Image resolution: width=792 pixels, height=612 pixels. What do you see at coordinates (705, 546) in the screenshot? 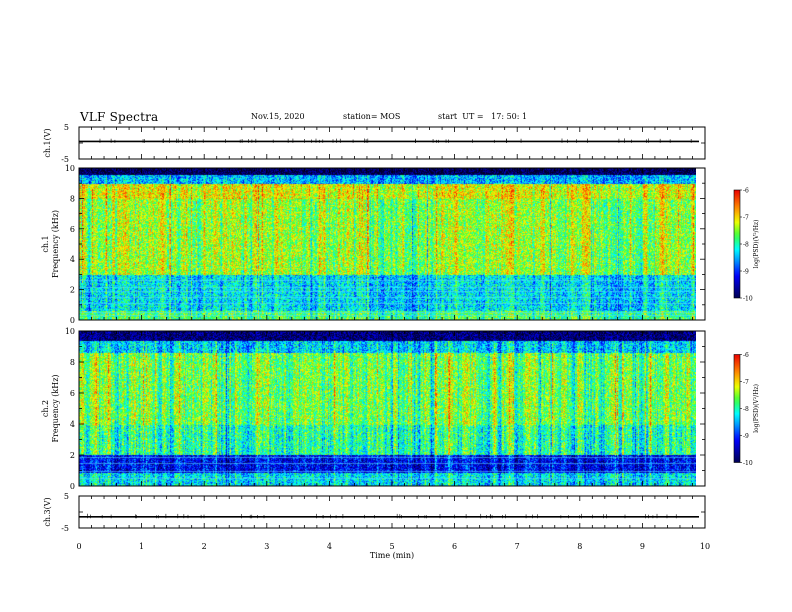
I see `x-tick-label: 10` at bounding box center [705, 546].